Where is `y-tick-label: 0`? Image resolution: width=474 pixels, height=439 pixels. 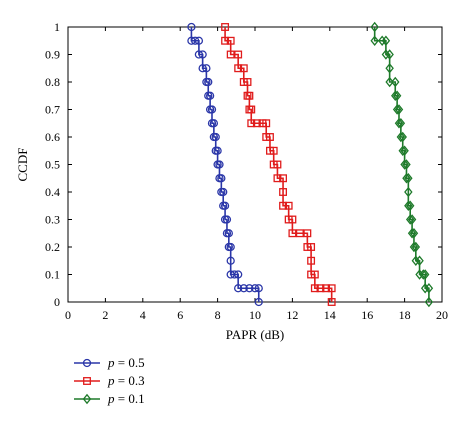 y-tick-label: 0 is located at coordinates (57, 302).